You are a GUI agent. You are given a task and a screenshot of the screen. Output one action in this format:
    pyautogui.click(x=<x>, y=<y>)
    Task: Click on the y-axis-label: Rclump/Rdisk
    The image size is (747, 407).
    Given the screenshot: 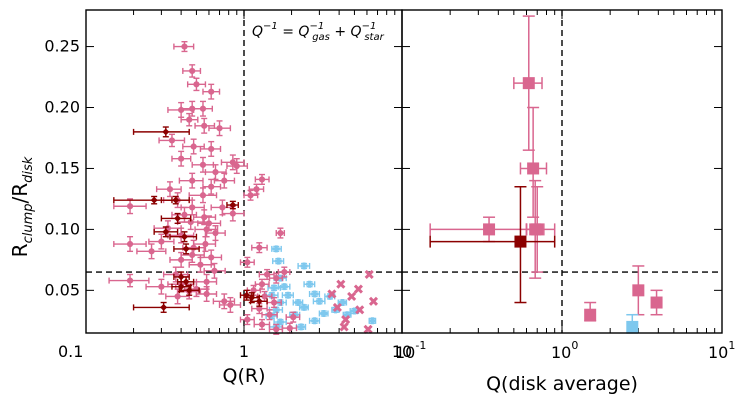 What is the action you would take?
    pyautogui.click(x=22, y=206)
    